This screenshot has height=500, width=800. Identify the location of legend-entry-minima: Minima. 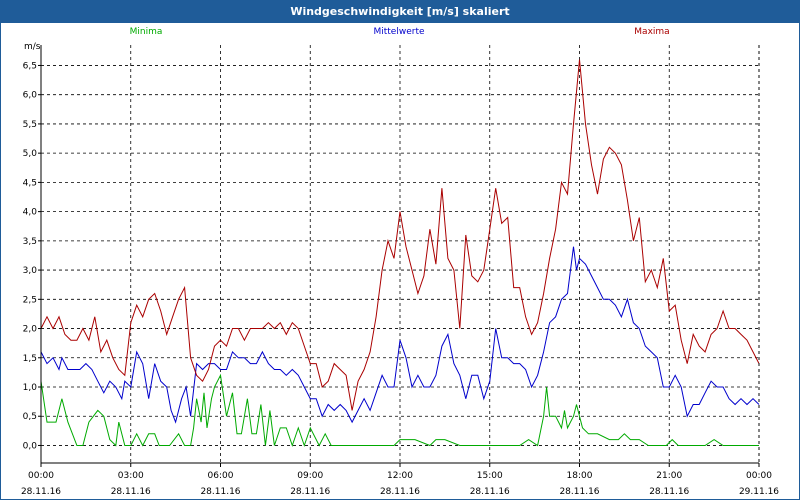
(146, 32).